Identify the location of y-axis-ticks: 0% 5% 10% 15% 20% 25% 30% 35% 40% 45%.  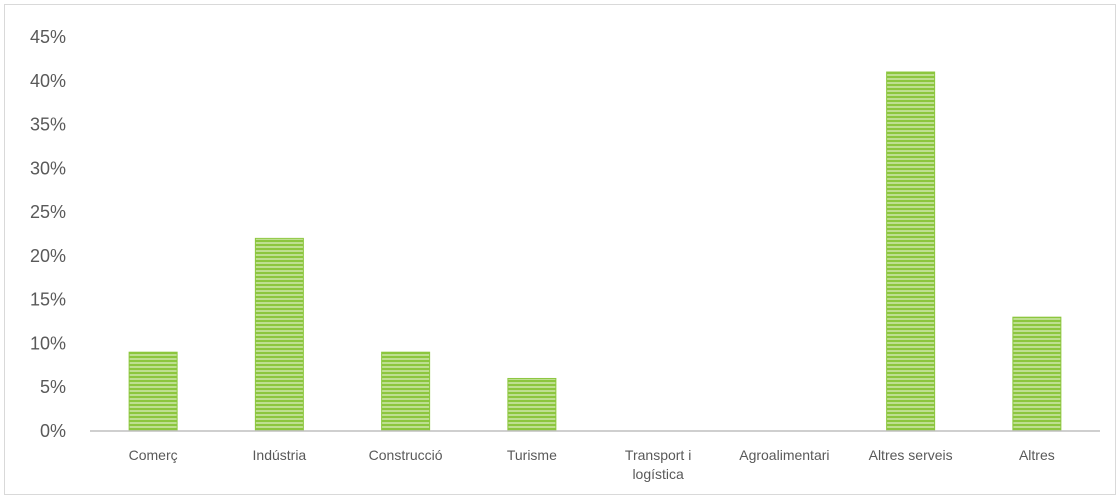
(48, 234).